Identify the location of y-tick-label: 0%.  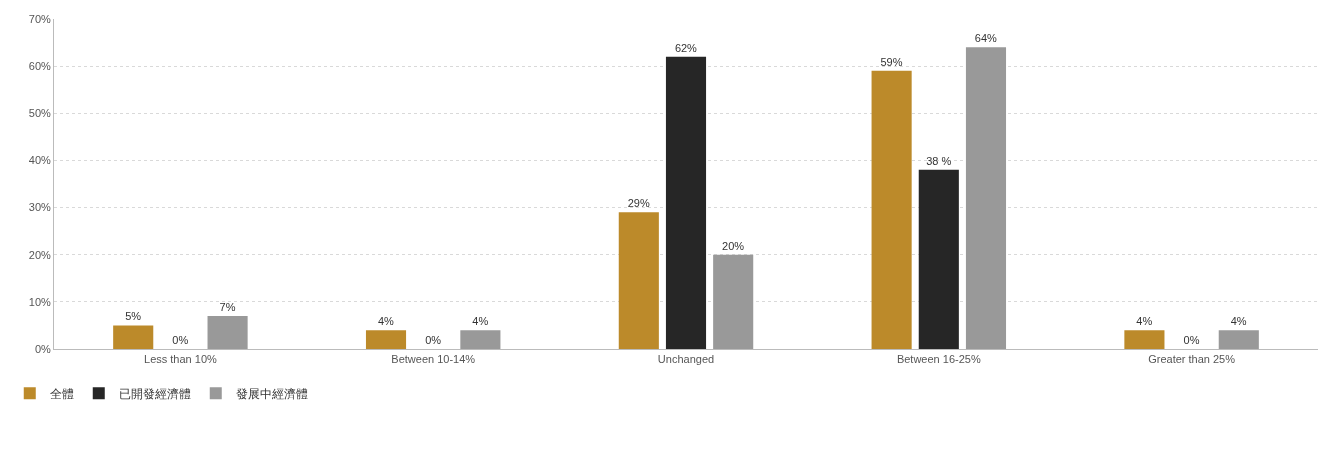
(43, 348).